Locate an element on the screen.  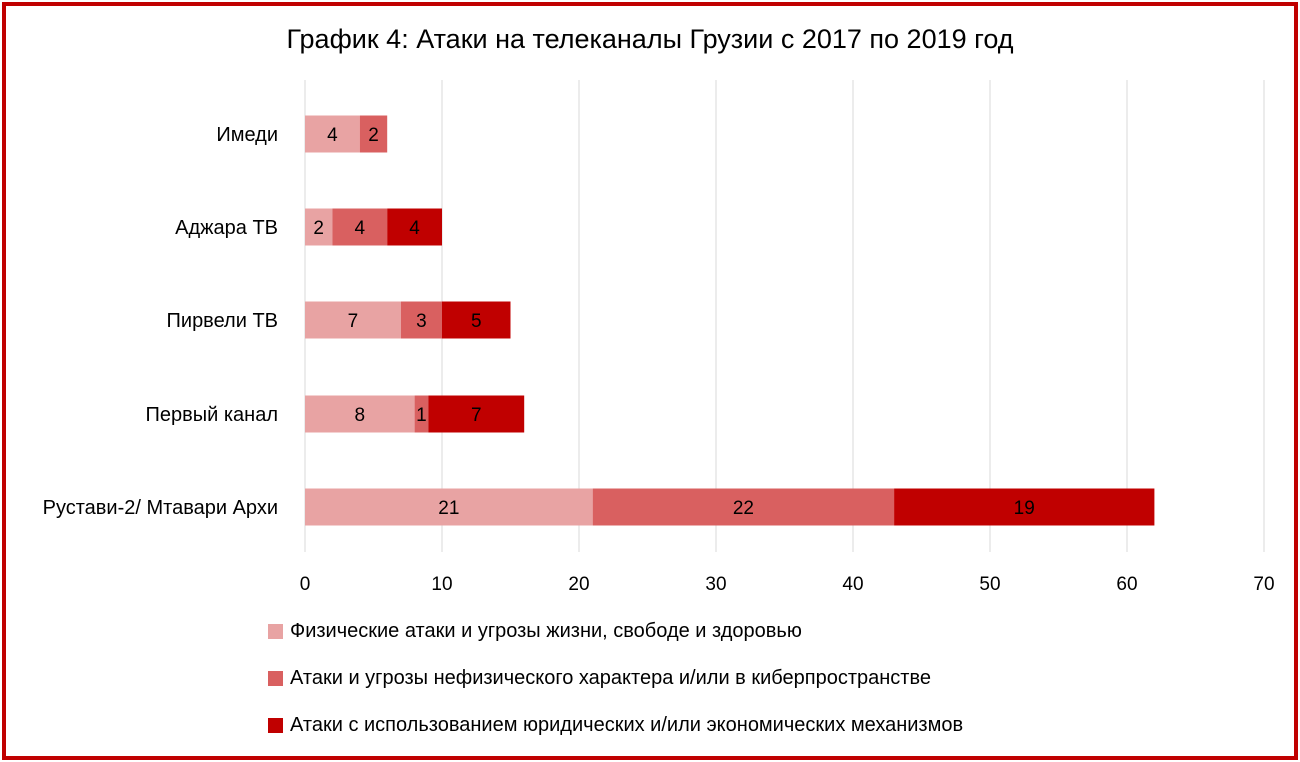
data-label: 3 is located at coordinates (421, 321).